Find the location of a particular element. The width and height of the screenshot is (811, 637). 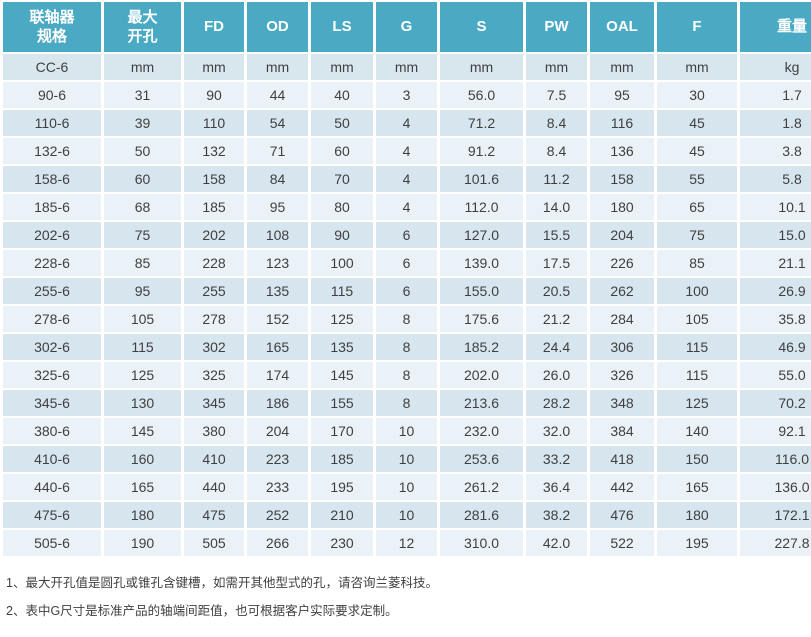

value-cell: 150 is located at coordinates (697, 459).